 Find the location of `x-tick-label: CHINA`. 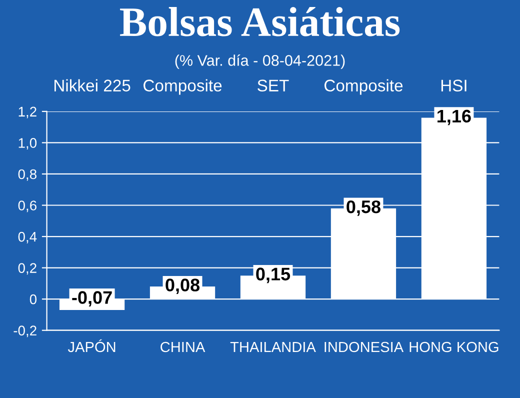

x-tick-label: CHINA is located at coordinates (183, 347).